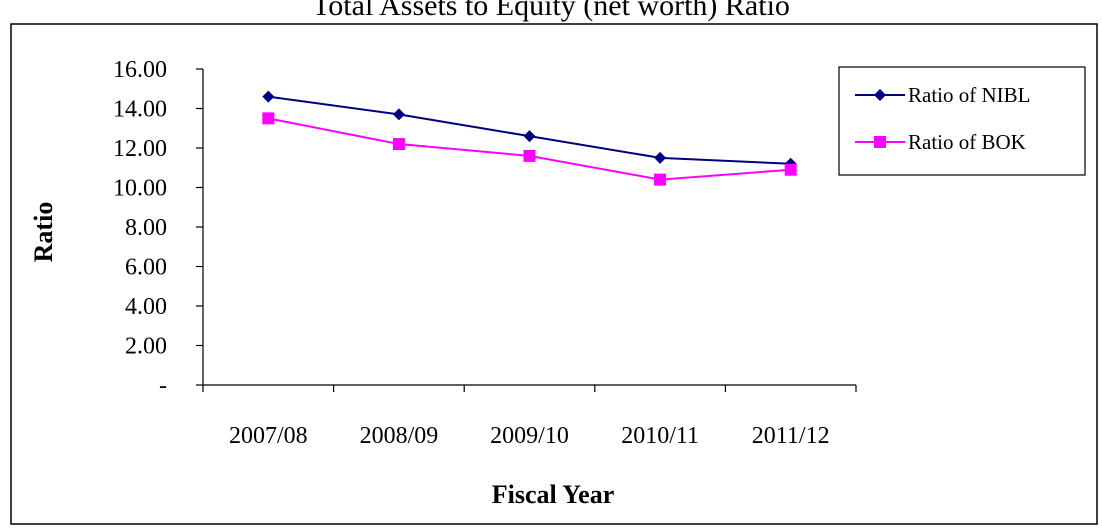 The image size is (1102, 530). Describe the element at coordinates (163, 386) in the screenshot. I see `y-tick-label: -` at that location.